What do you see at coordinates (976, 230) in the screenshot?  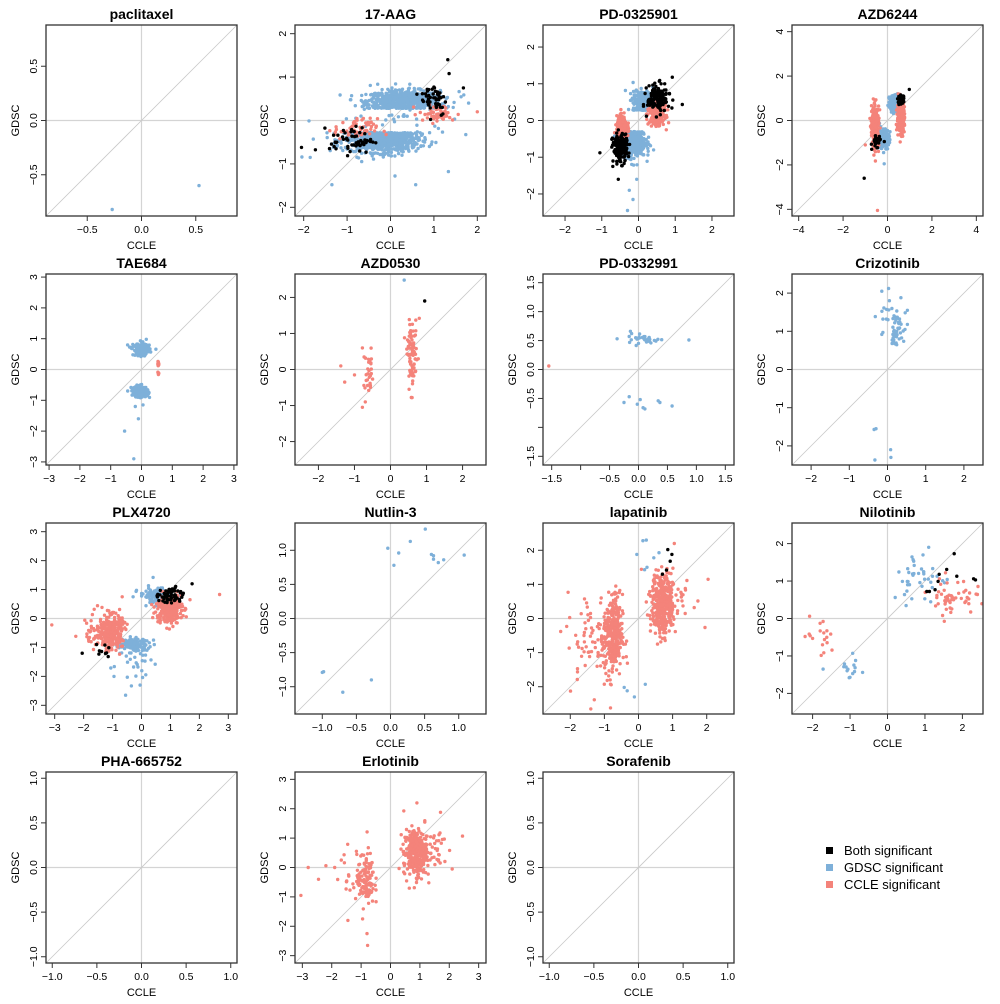 I see `x-tick-label: 4` at bounding box center [976, 230].